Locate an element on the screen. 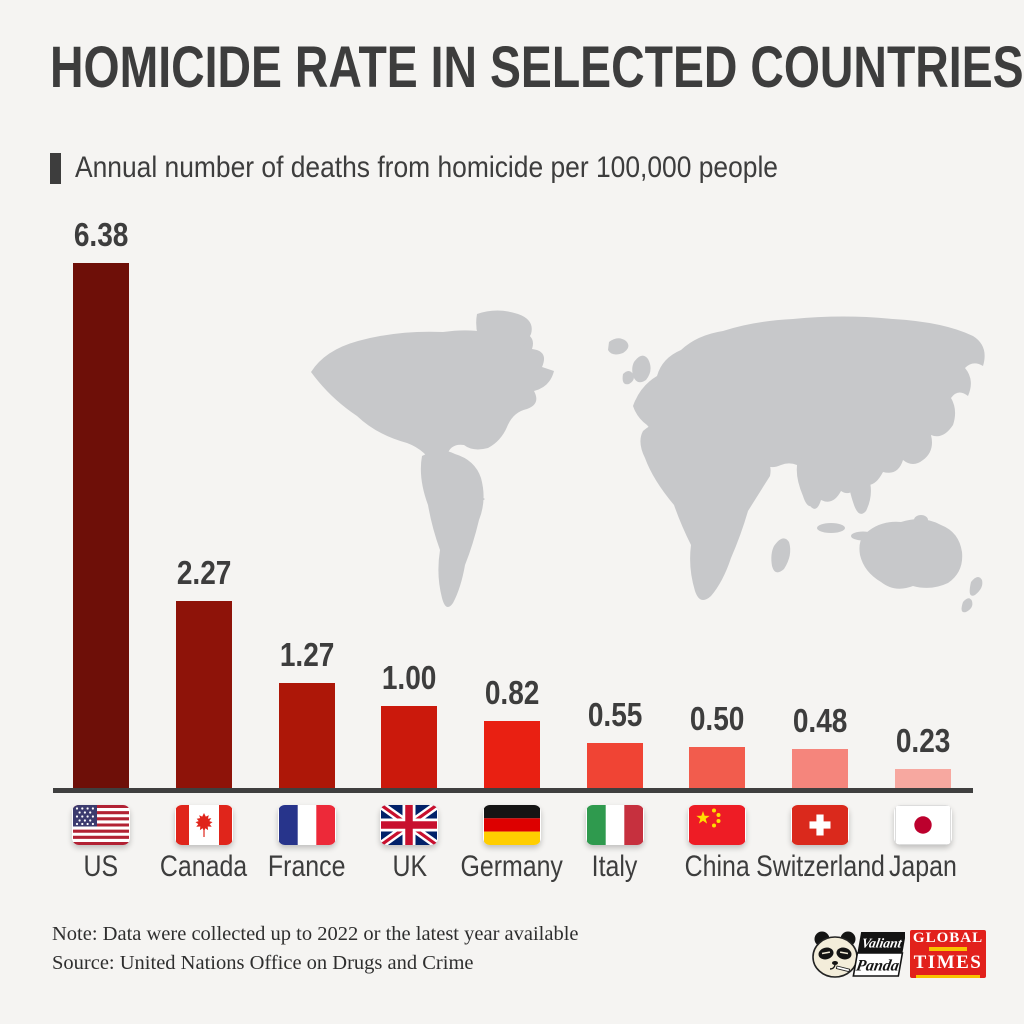  bar-column-italy: 0.55 is located at coordinates (614, 742).